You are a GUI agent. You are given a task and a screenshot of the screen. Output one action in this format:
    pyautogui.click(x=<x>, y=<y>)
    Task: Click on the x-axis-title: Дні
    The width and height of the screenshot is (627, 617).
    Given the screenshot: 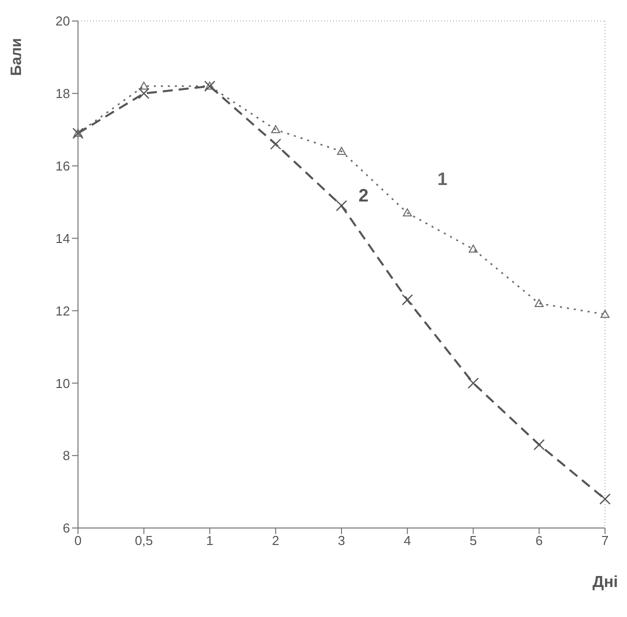 What is the action you would take?
    pyautogui.click(x=605, y=583)
    